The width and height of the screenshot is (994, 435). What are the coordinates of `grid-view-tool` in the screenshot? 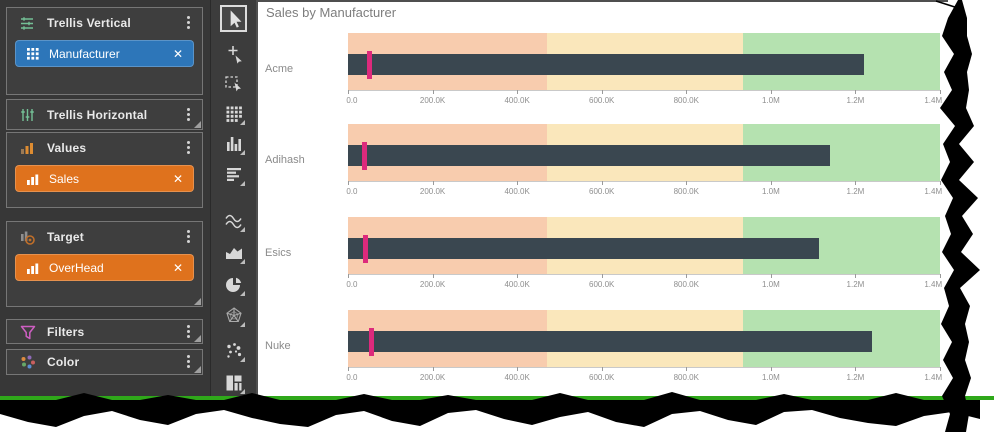 It's located at (233, 113).